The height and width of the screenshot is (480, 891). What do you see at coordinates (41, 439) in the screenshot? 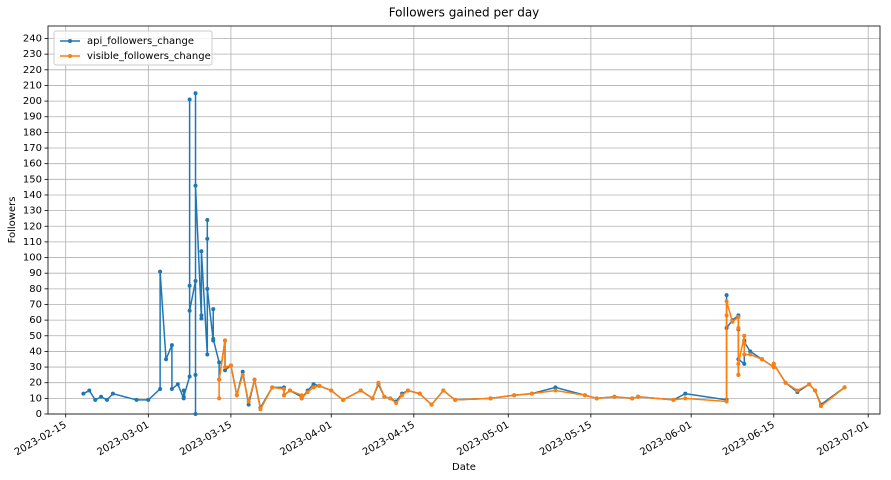
I see `x-tick-label: 2023-02-15` at bounding box center [41, 439].